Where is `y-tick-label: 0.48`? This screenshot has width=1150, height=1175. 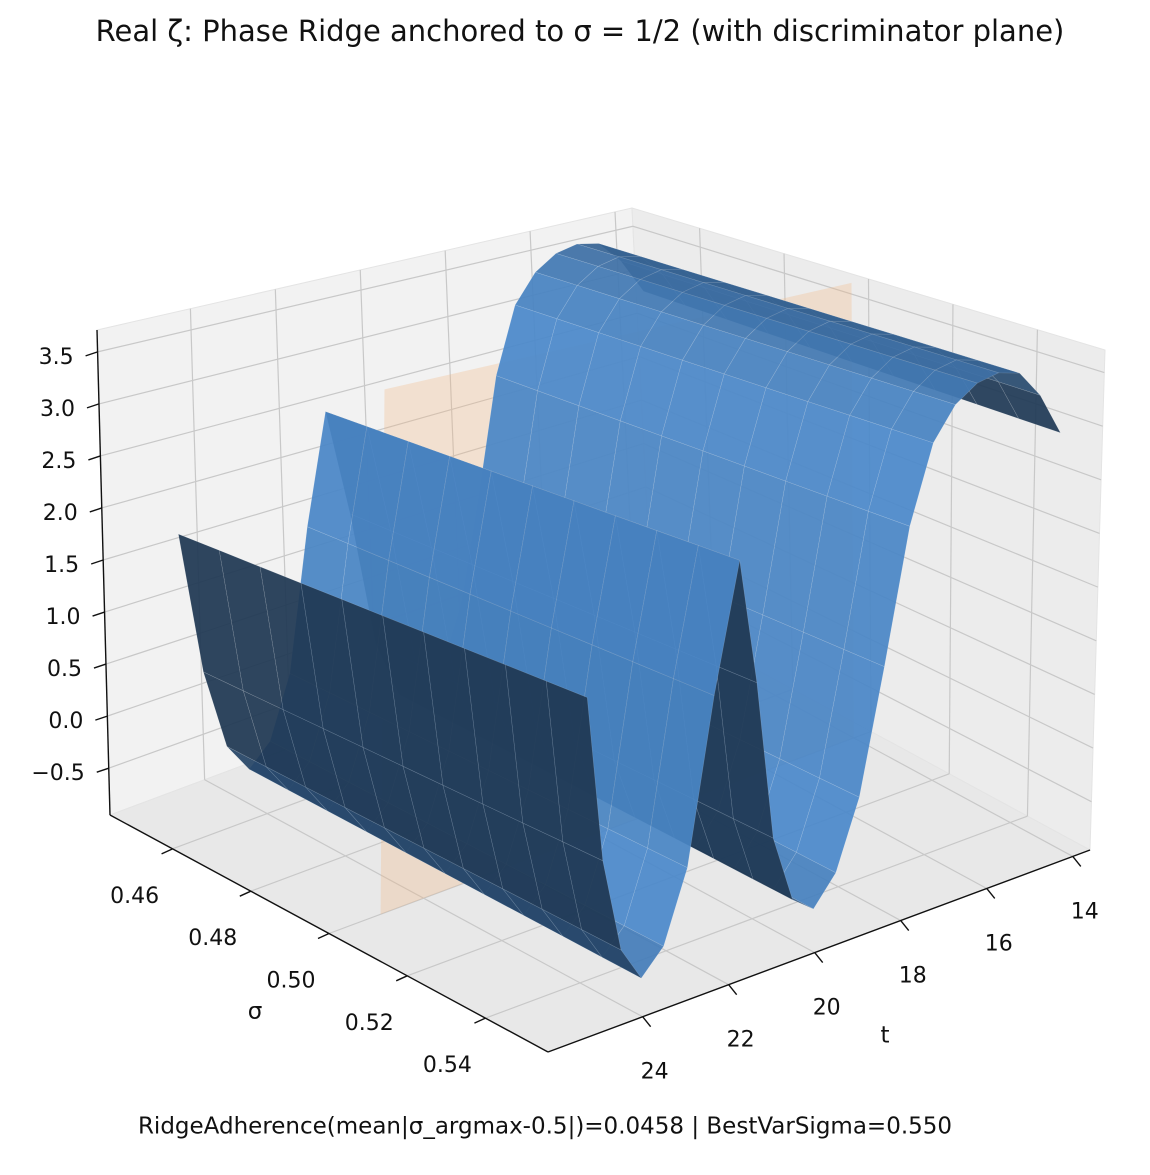
y-tick-label: 0.48 is located at coordinates (212, 938).